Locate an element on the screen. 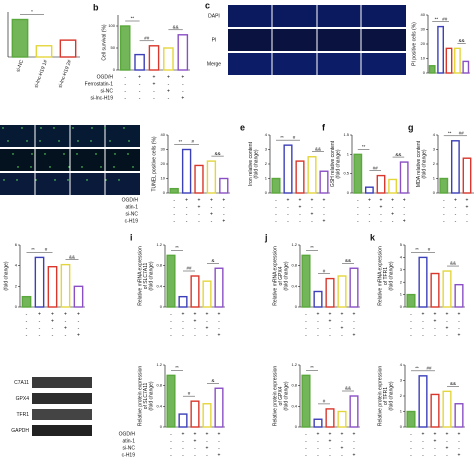 This screenshot has height=474, width=474. y-tick-label: 20 is located at coordinates (163, 163).